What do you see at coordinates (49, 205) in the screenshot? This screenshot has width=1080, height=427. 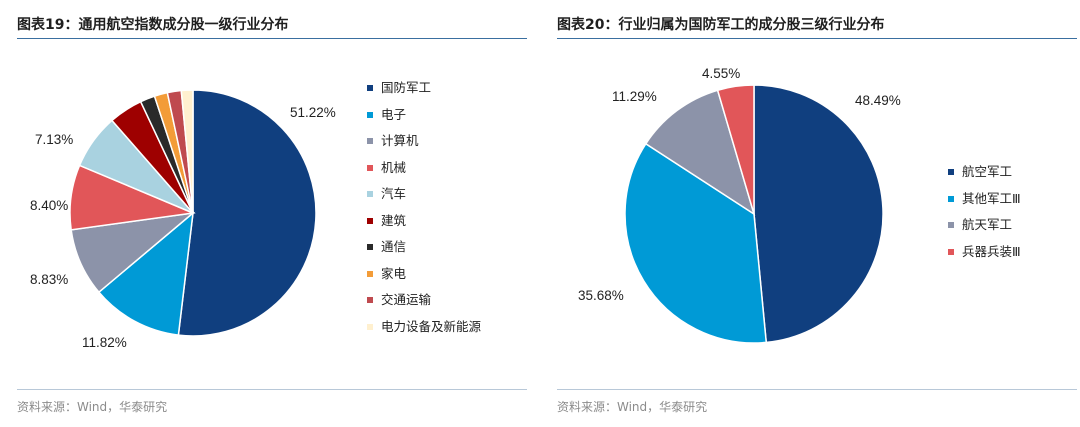 I see `data-label-4: 8.40%` at bounding box center [49, 205].